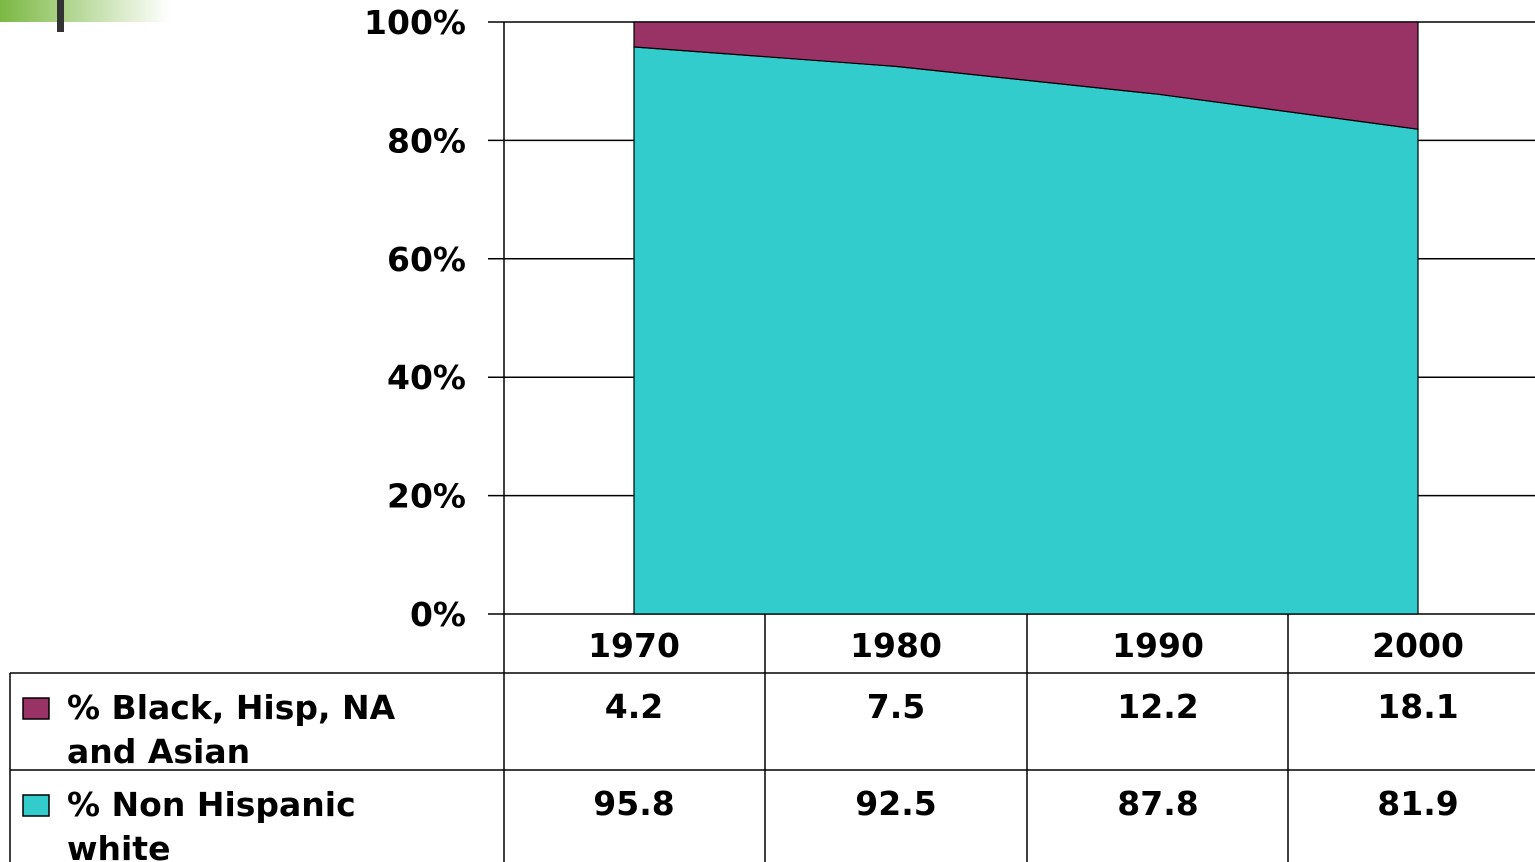 This screenshot has width=1535, height=862. Describe the element at coordinates (118, 845) in the screenshot. I see `legend-label: white` at that location.